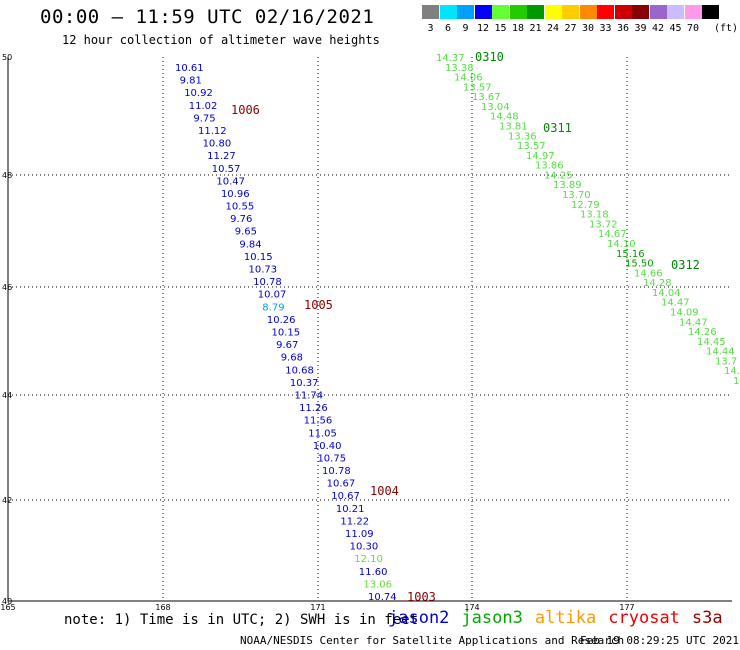 The width and height of the screenshot is (740, 650). What do you see at coordinates (212, 131) in the screenshot?
I see `wave-height-label: 11.12` at bounding box center [212, 131].